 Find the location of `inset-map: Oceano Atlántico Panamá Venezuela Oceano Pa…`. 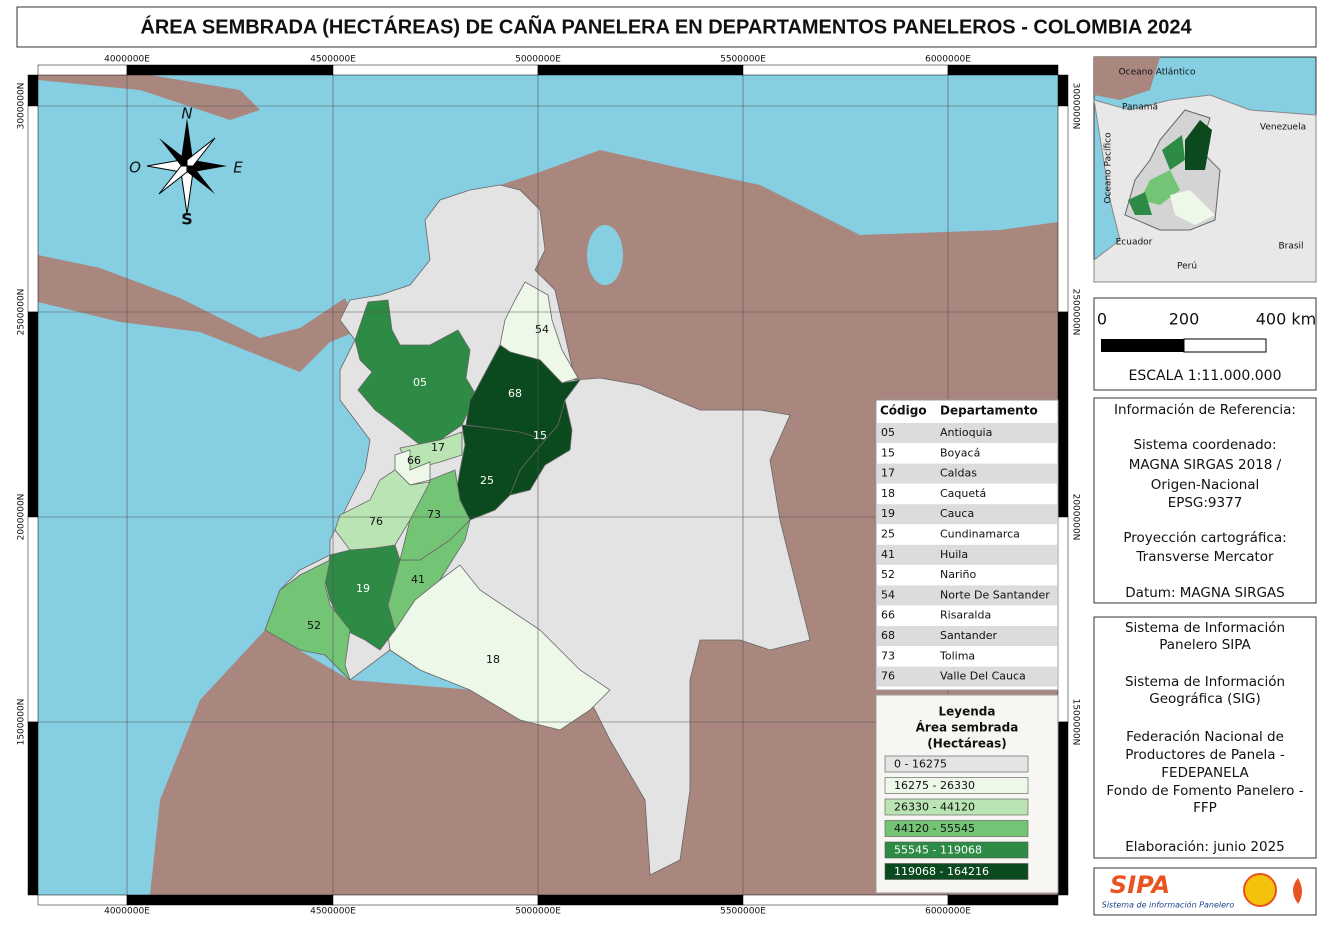

inset-map: Oceano Atlántico Panamá Venezuela Oceano Pa… is located at coordinates (1205, 169).